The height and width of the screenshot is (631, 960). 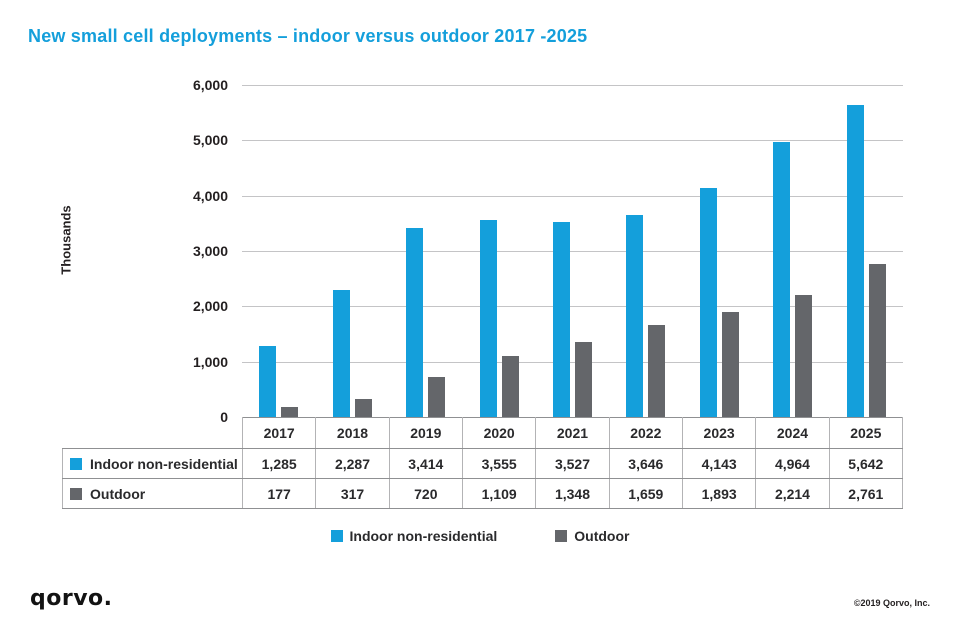 What do you see at coordinates (866, 493) in the screenshot?
I see `value-cell: 2,761` at bounding box center [866, 493].